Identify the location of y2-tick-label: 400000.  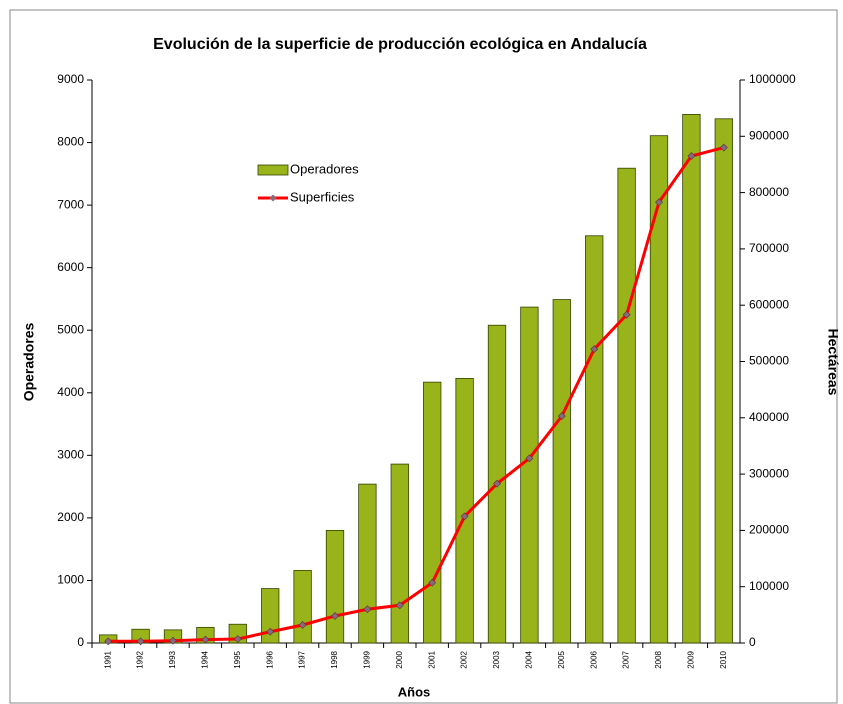
(769, 417).